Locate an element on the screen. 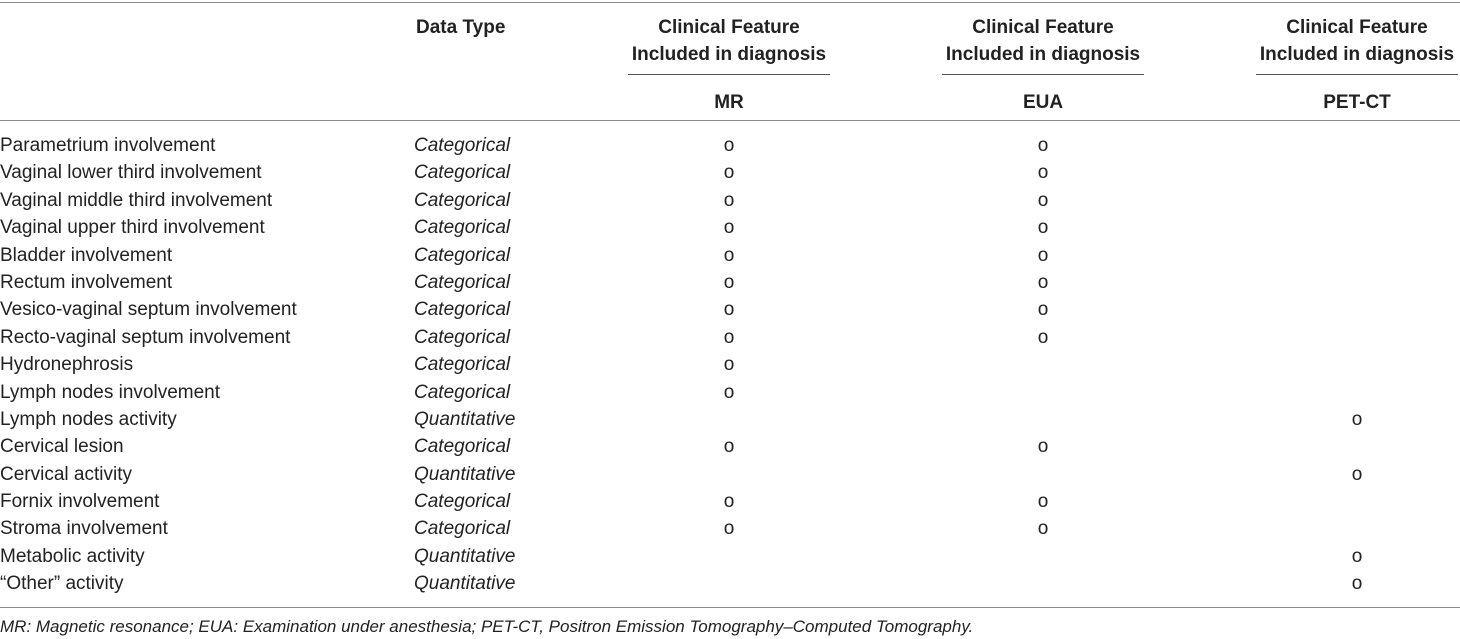  header-pet-group-line2: Included in diagnosis is located at coordinates (1357, 54).